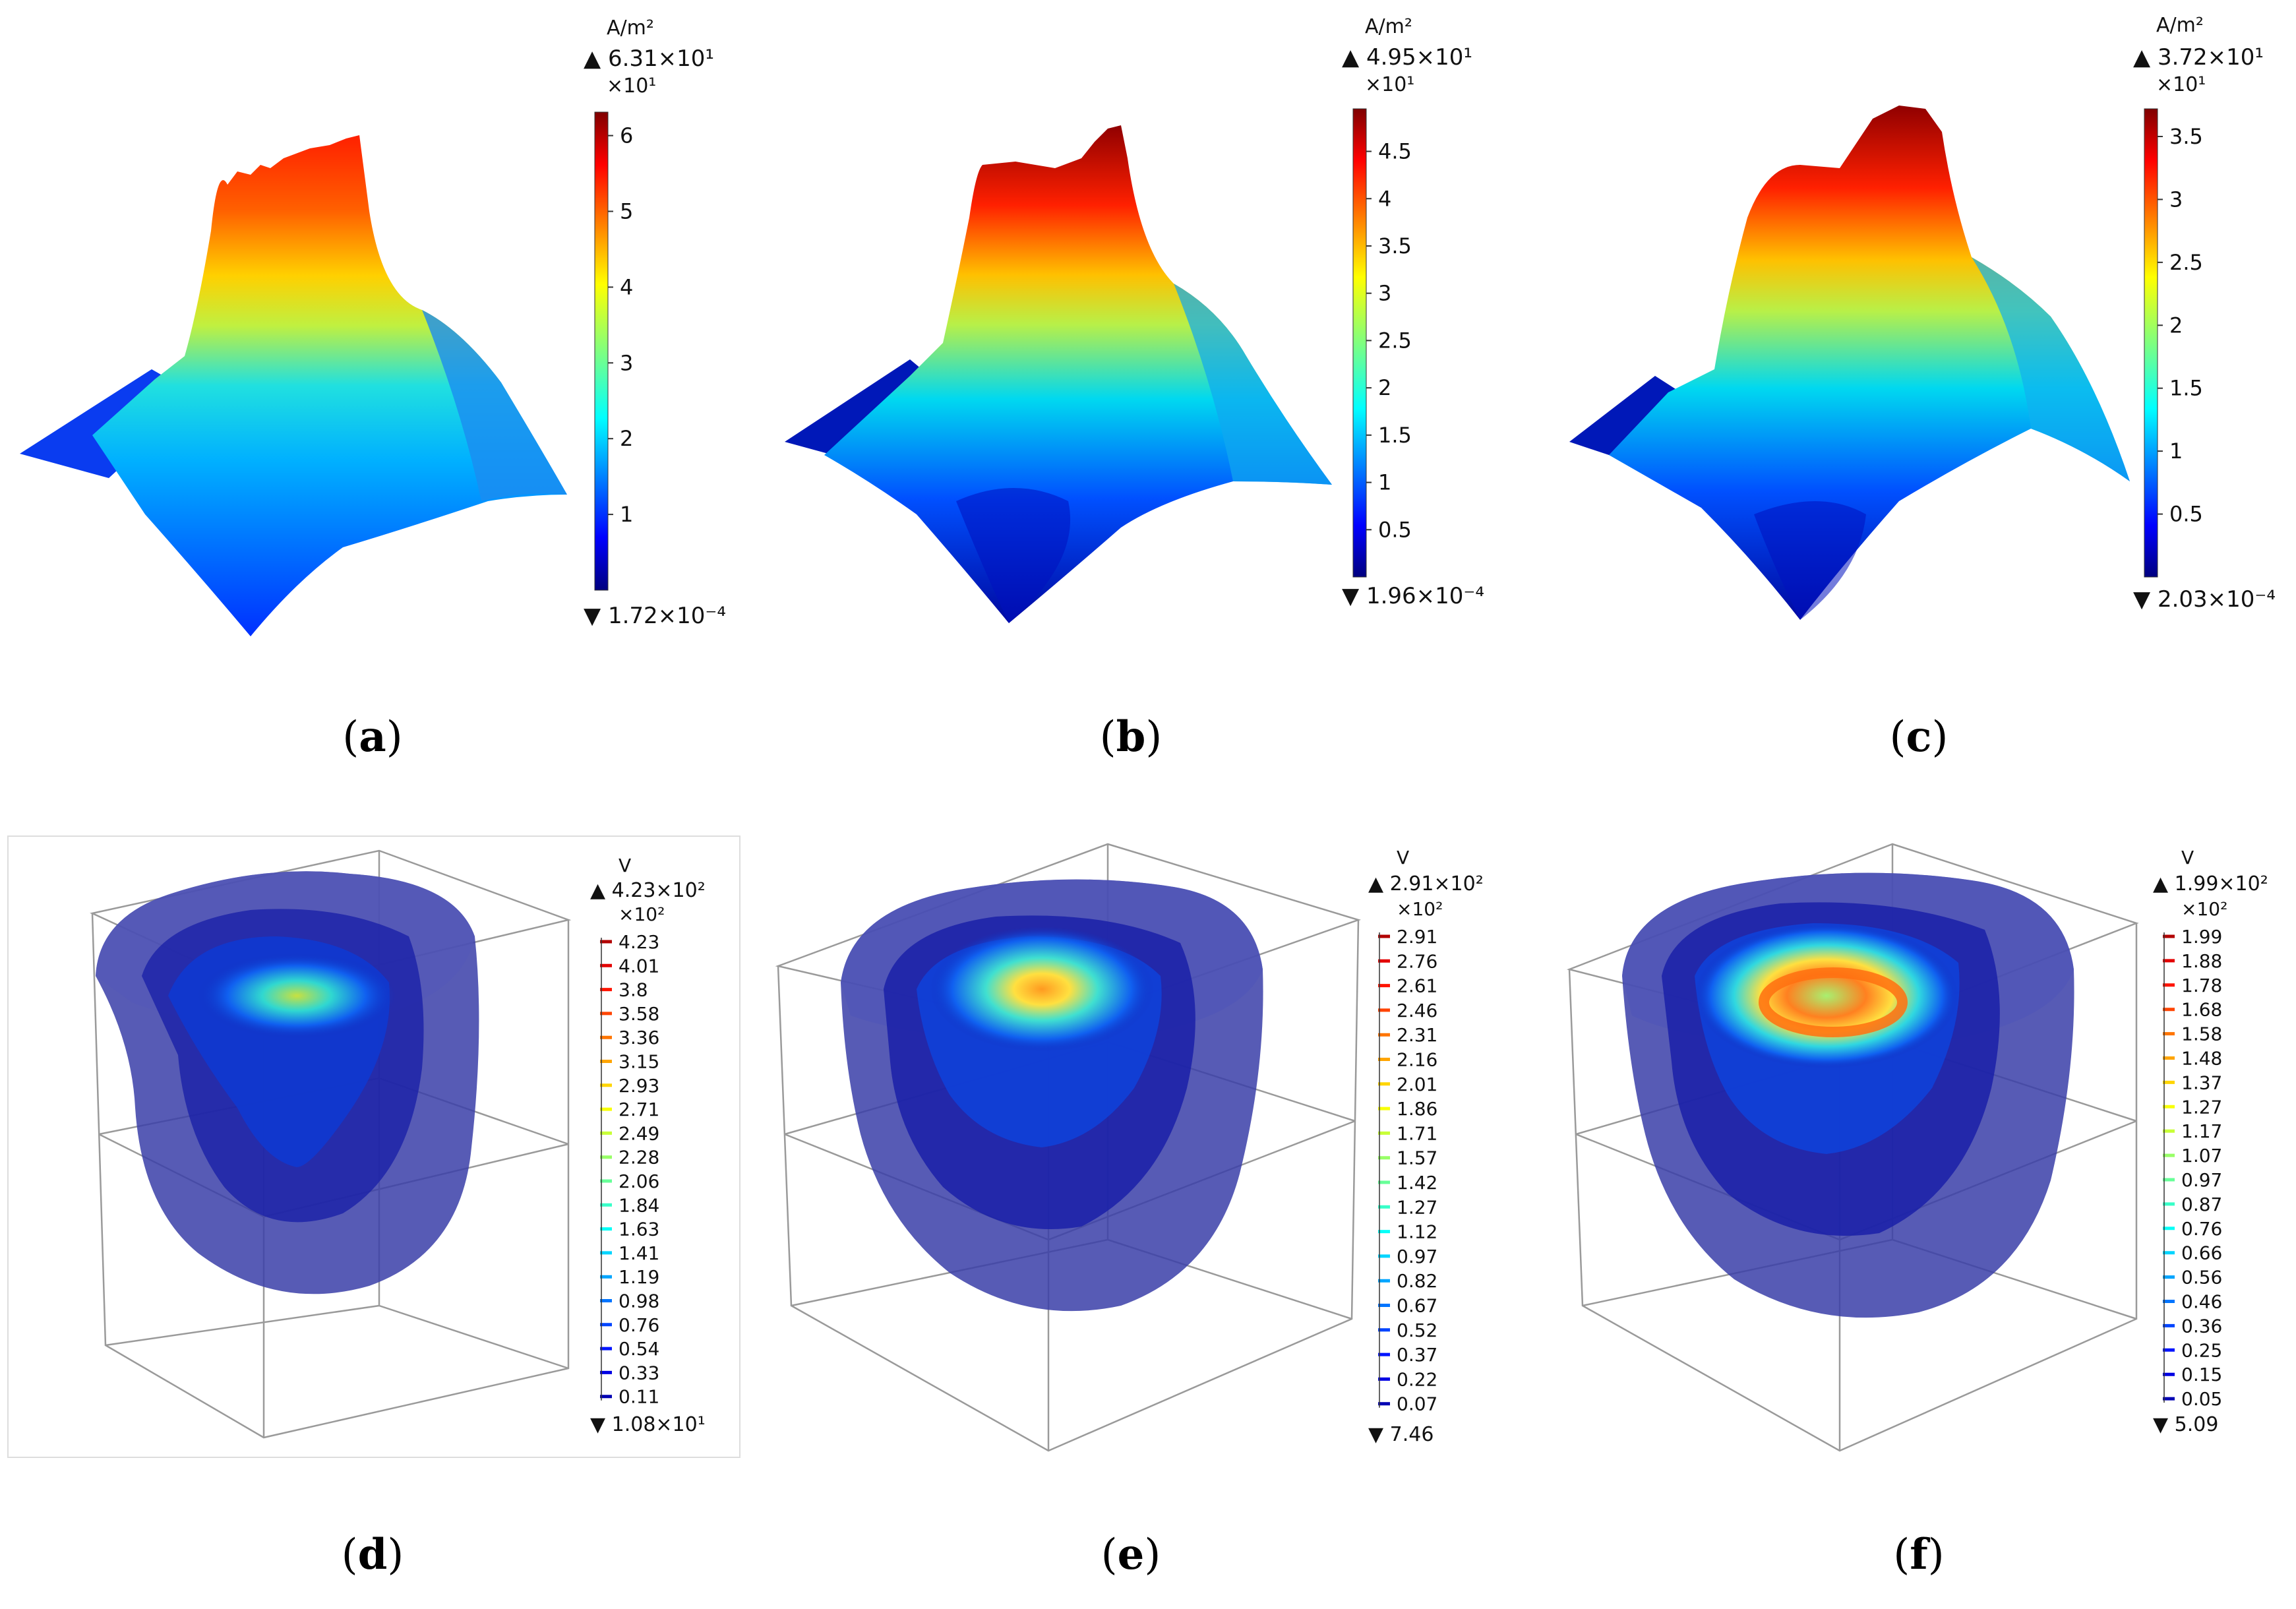 This screenshot has width=2296, height=1609. What do you see at coordinates (1417, 1035) in the screenshot?
I see `legend-e-level: 2.31` at bounding box center [1417, 1035].